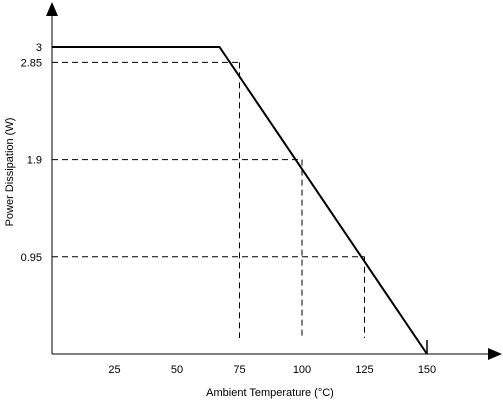 The image size is (503, 401). What do you see at coordinates (272, 370) in the screenshot?
I see `x-tick-labels: 25 50 75 100 125 150` at bounding box center [272, 370].